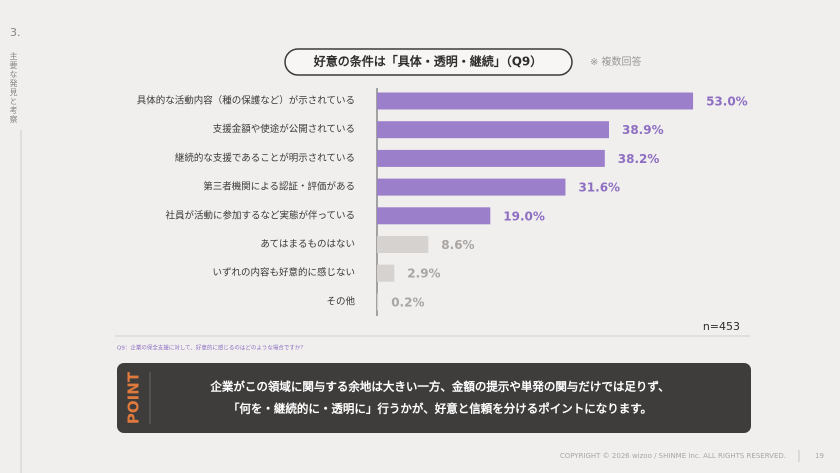 The height and width of the screenshot is (473, 840). I want to click on page-number: 19, so click(819, 456).